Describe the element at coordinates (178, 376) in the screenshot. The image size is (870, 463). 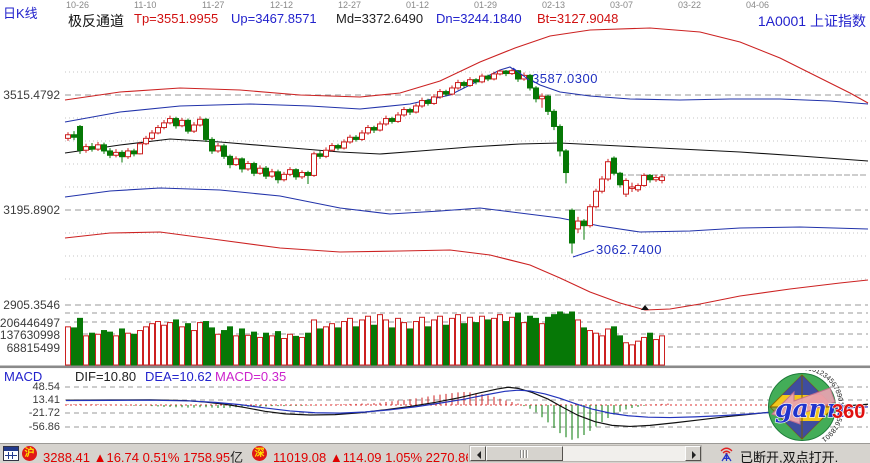
I see `macd-dea-value: DEA=10.62` at that location.